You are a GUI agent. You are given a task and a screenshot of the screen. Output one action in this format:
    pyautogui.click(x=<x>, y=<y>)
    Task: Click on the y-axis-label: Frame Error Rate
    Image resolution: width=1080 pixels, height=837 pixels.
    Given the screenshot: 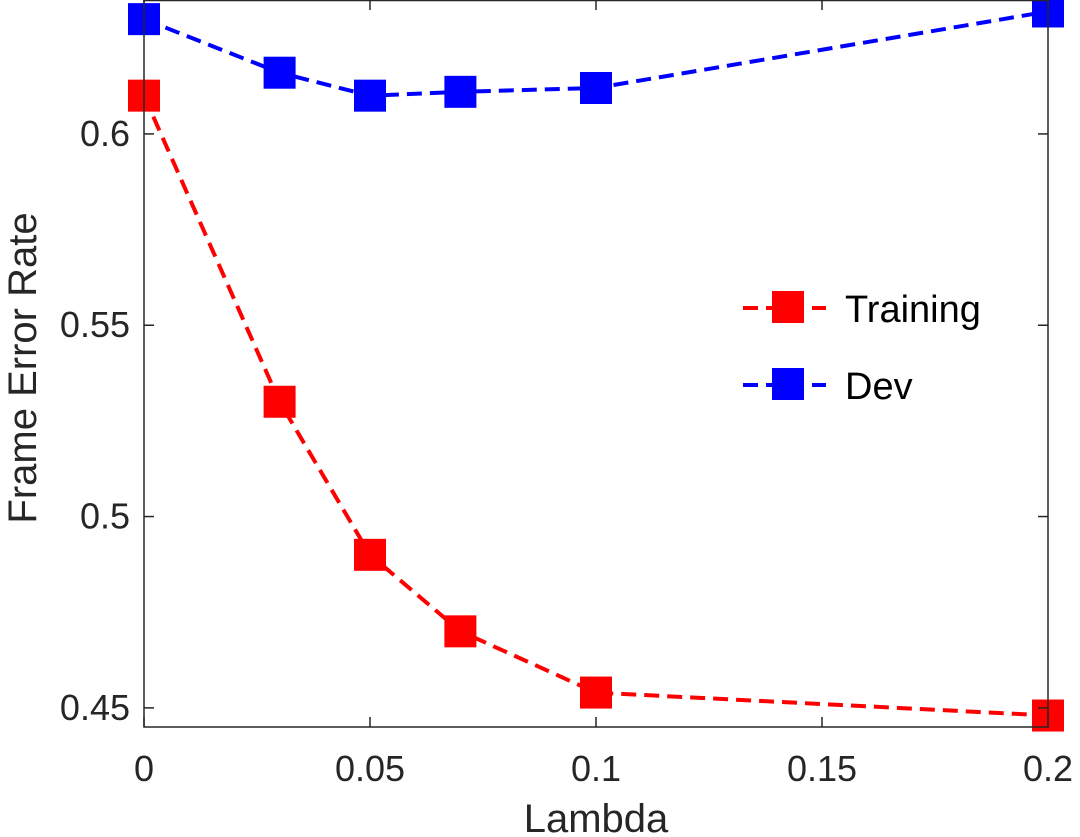 What is the action you would take?
    pyautogui.click(x=23, y=367)
    